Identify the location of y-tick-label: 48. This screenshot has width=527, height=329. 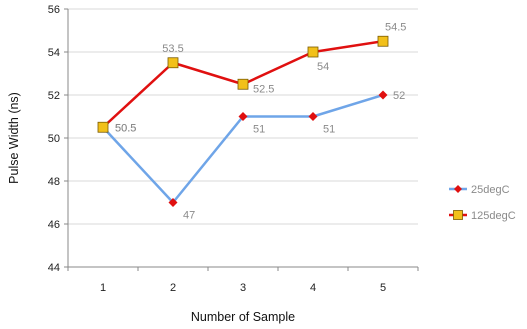
(54, 182).